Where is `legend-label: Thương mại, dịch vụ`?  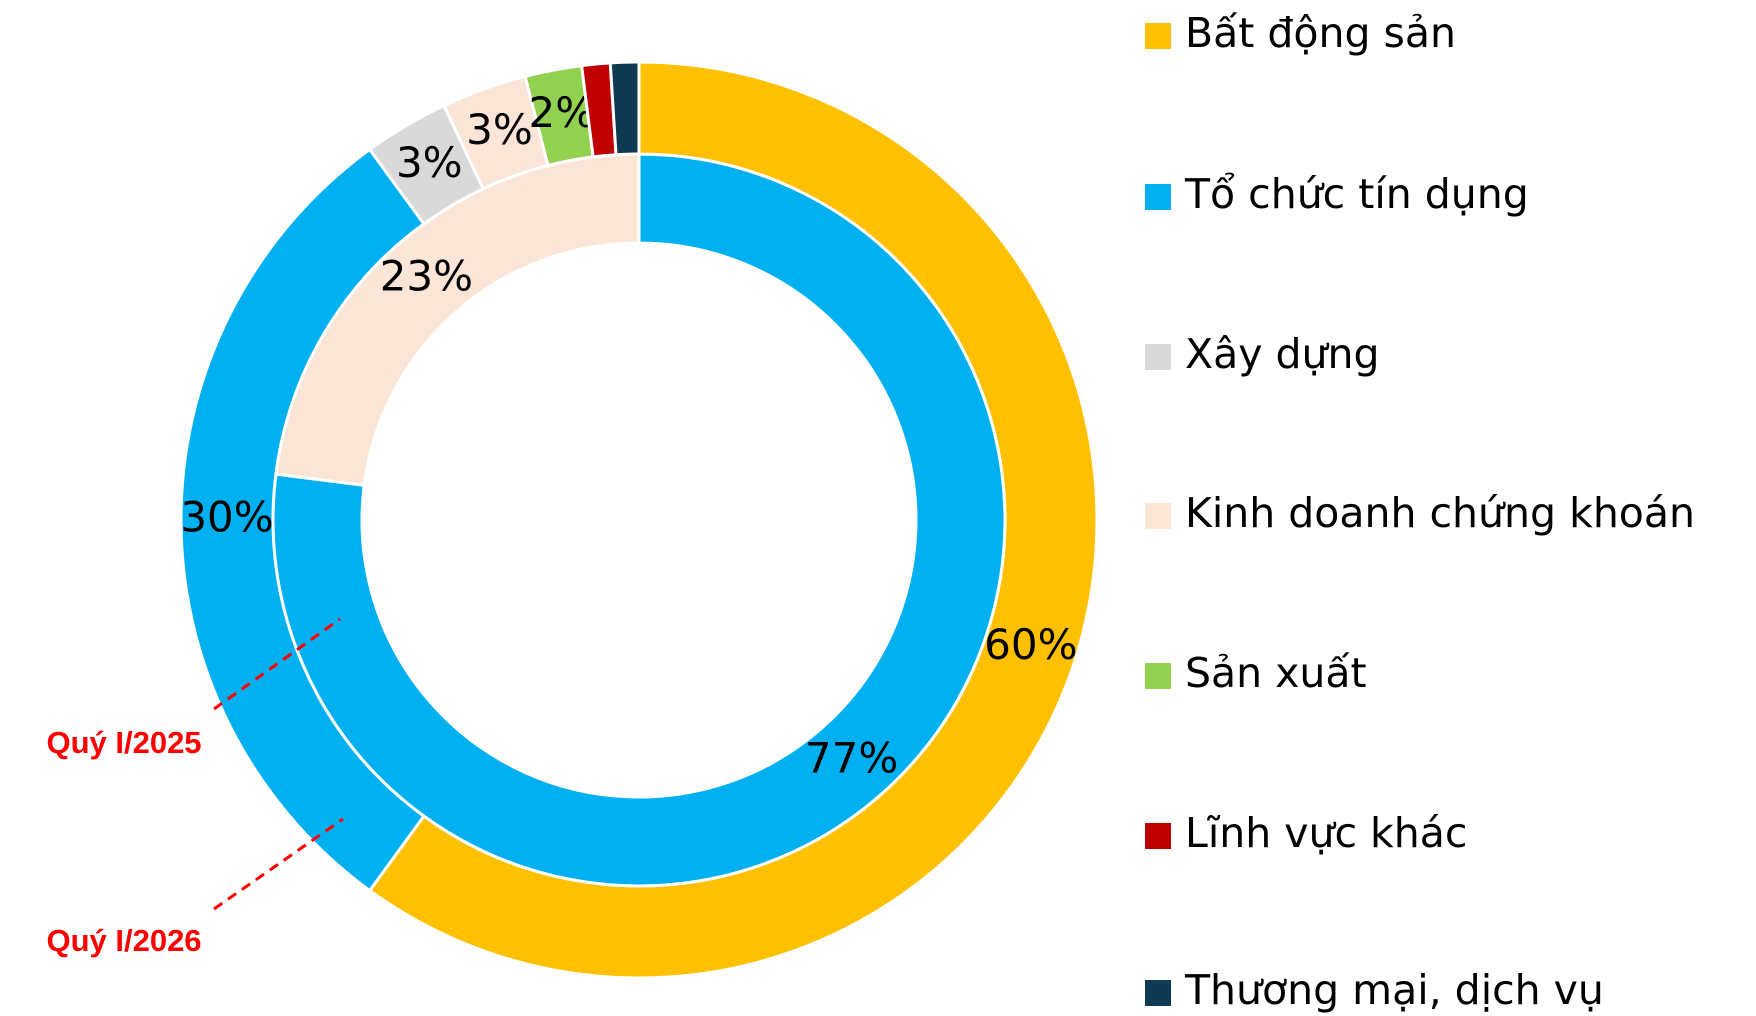
legend-label: Thương mại, dịch vụ is located at coordinates (1394, 990).